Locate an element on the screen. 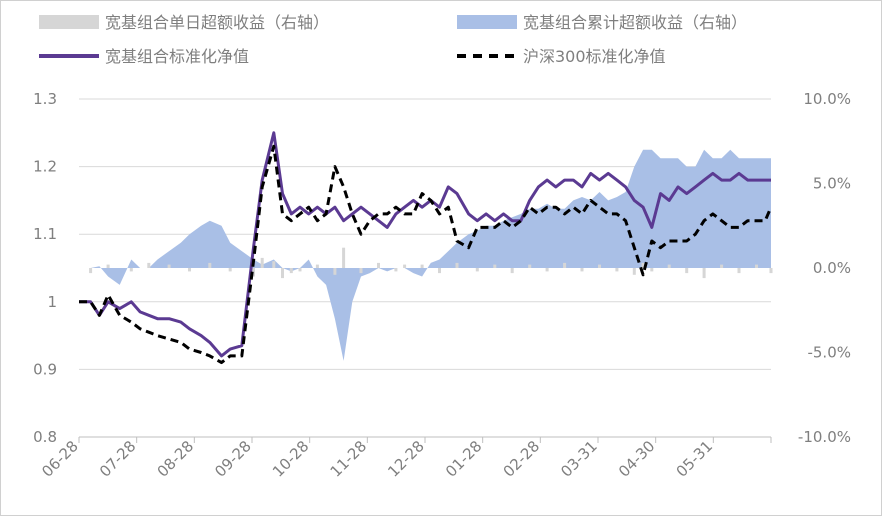  x-tick-label: 03-31 is located at coordinates (579, 459).